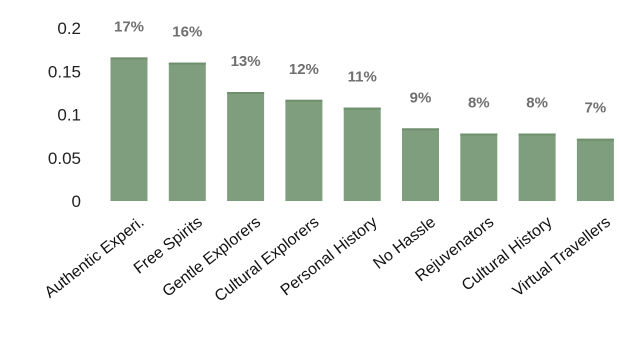 This screenshot has height=339, width=619. What do you see at coordinates (362, 77) in the screenshot?
I see `data-label: 11%` at bounding box center [362, 77].